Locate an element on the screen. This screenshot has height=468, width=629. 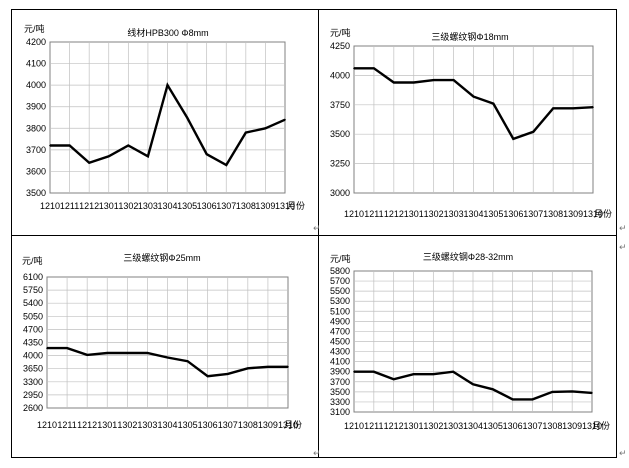
chart-title: 三级螺纹钢Φ28-32mm is located at coordinates (468, 256).